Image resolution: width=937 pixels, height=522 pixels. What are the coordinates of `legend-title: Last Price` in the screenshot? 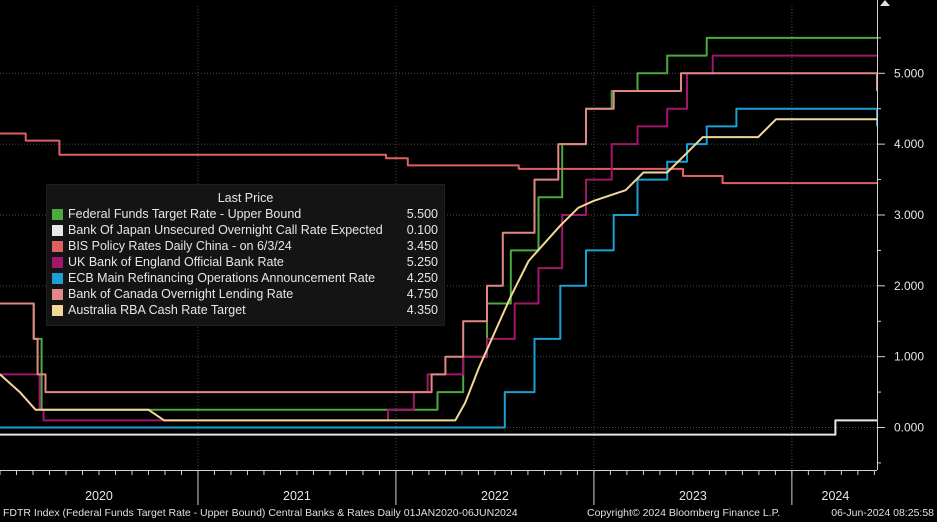 It's located at (245, 198).